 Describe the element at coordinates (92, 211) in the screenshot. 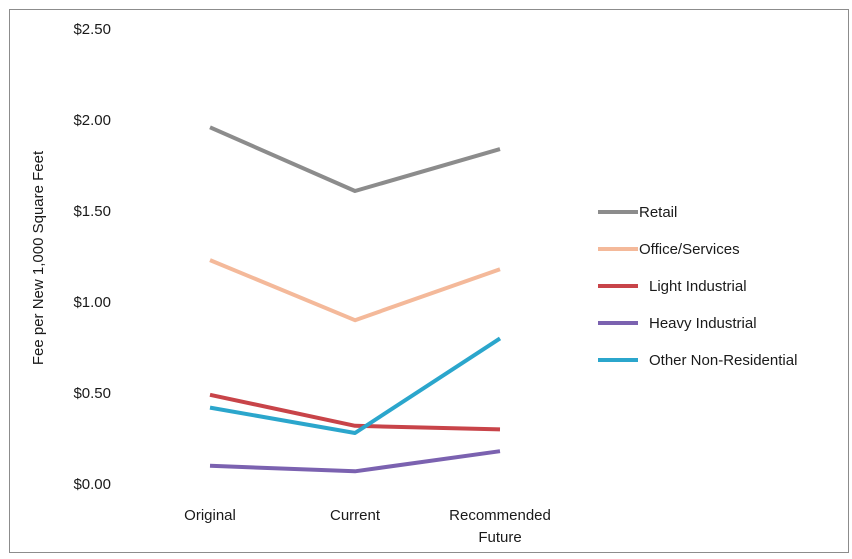

I see `y-tick-label: $1.50` at that location.